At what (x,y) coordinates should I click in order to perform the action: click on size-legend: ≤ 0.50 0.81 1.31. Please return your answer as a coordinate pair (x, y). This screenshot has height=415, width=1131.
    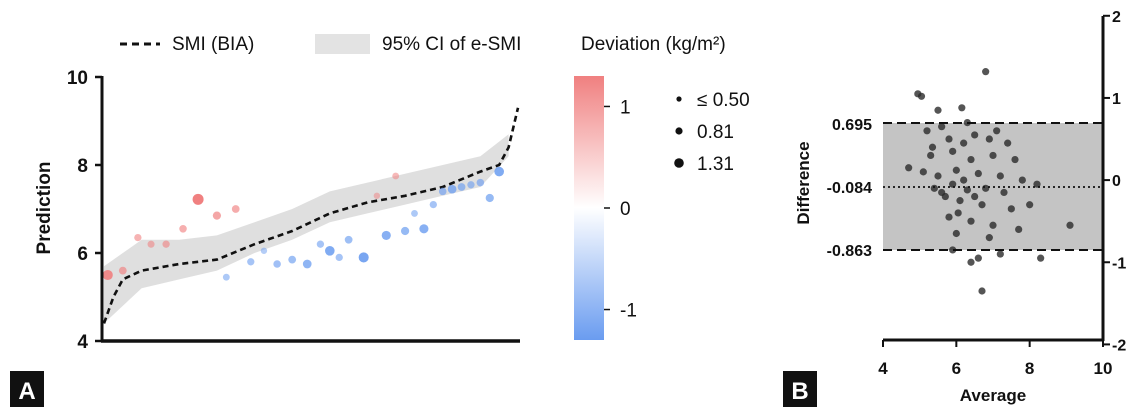
    Looking at the image, I should click on (712, 132).